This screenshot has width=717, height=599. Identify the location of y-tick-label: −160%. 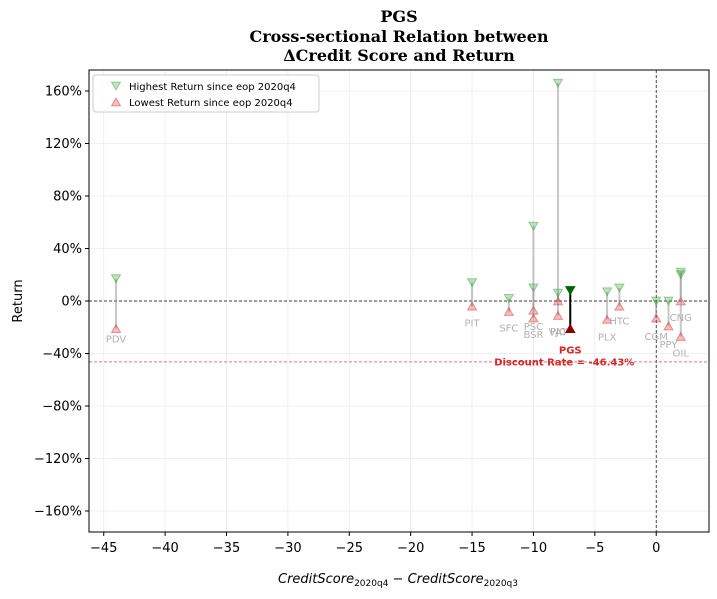
(58, 512).